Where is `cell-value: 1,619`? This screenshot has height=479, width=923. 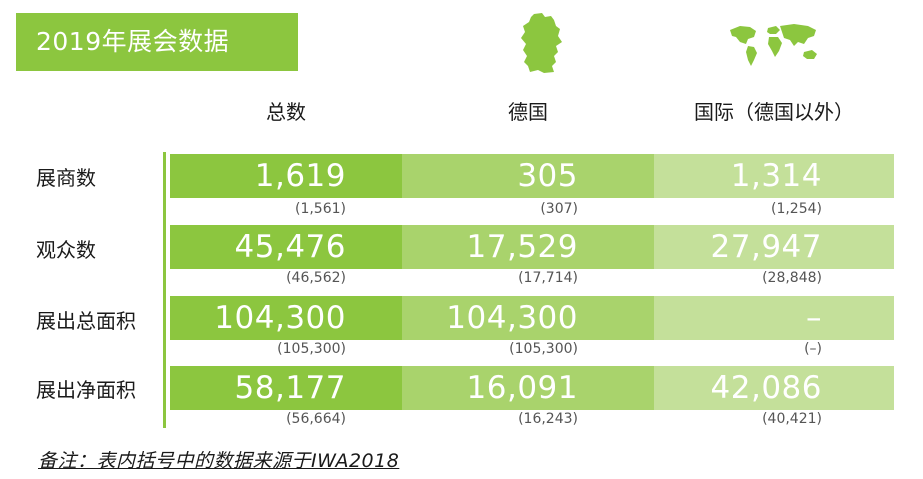
cell-value: 1,619 is located at coordinates (286, 176).